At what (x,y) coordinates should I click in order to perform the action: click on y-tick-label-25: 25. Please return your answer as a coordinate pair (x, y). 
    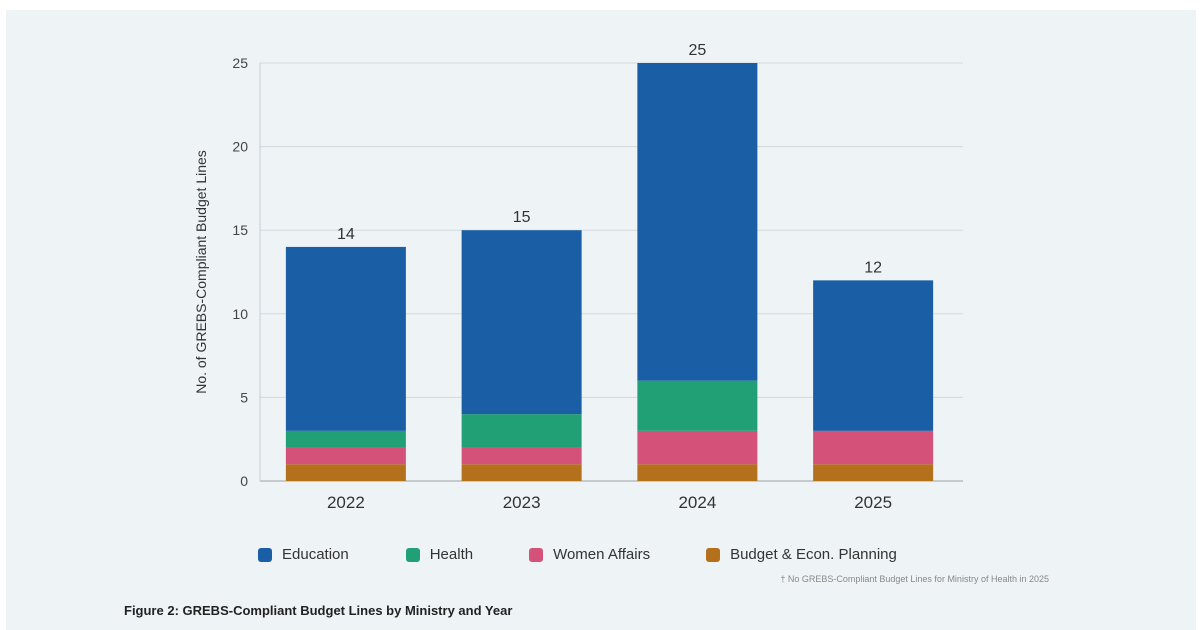
    Looking at the image, I should click on (240, 63).